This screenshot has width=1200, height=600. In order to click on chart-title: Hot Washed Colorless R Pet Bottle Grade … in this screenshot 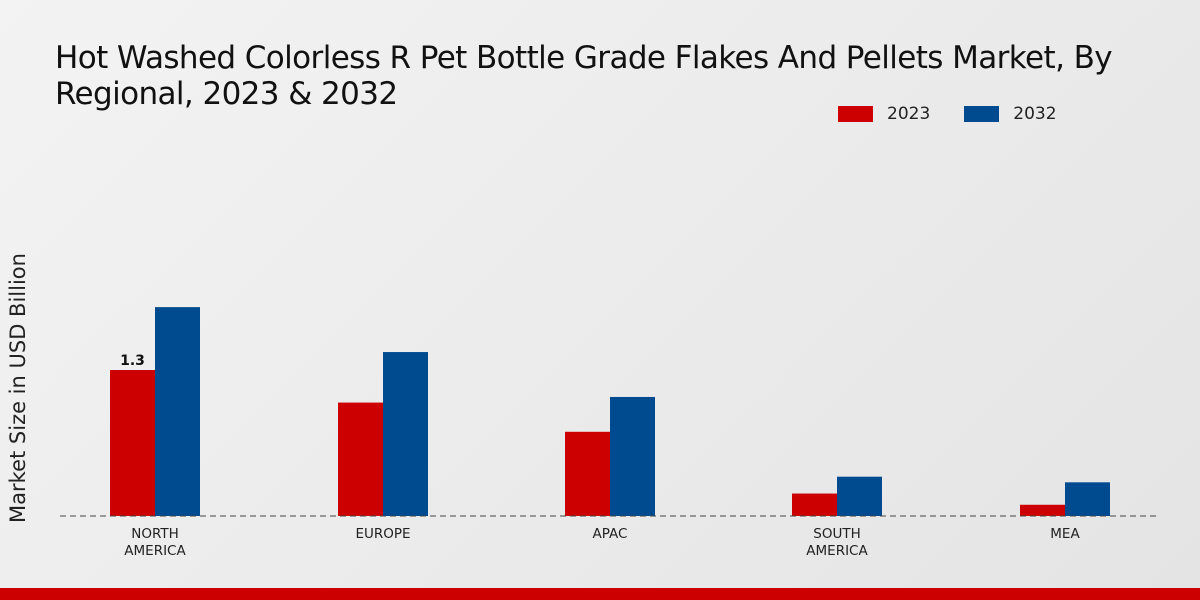, I will do `click(584, 76)`.